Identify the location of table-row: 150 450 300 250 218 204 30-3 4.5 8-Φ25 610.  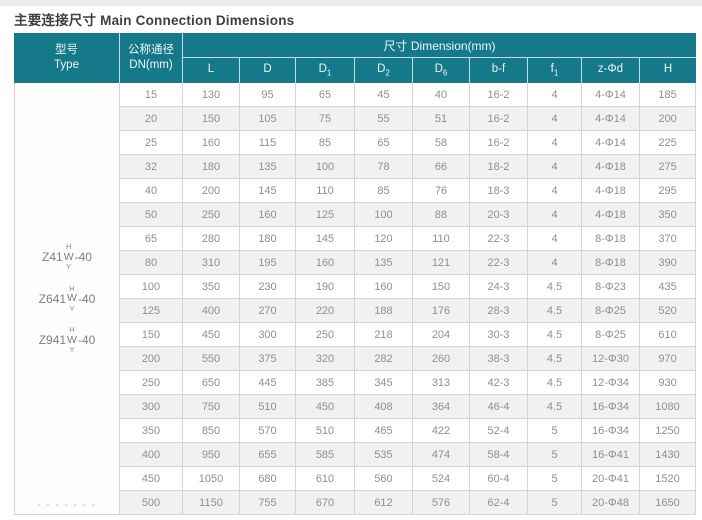
(355, 335).